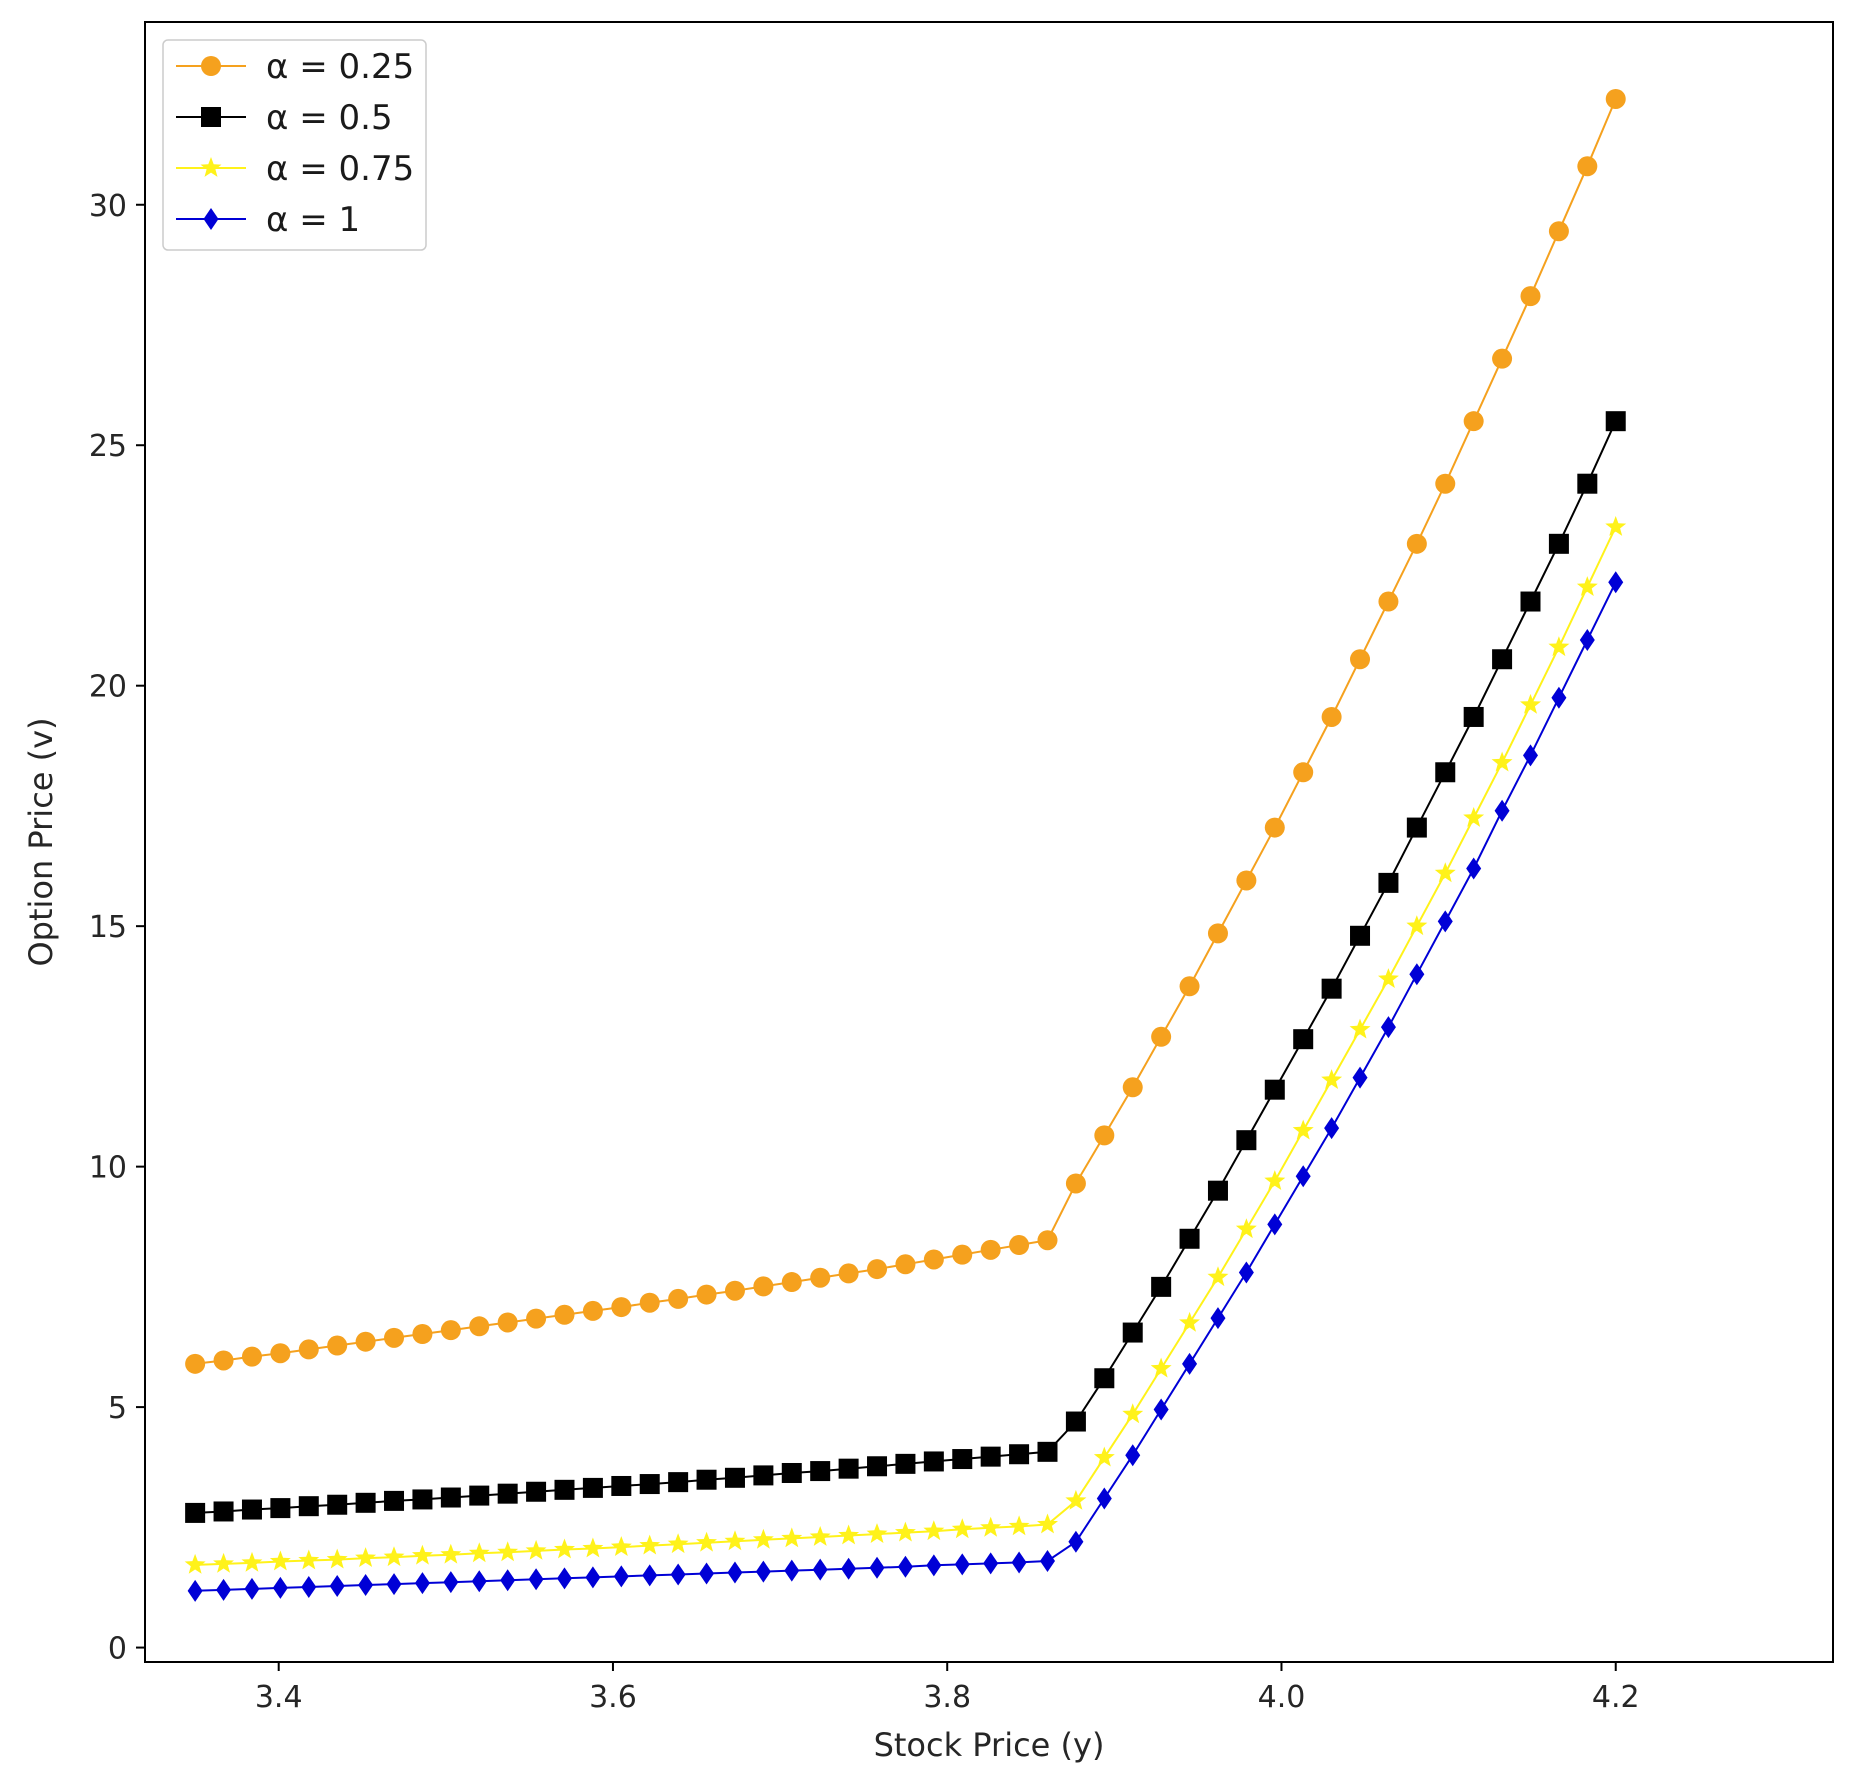 The image size is (1849, 1770). Describe the element at coordinates (279, 1697) in the screenshot. I see `x-tick-label: 3.4` at that location.